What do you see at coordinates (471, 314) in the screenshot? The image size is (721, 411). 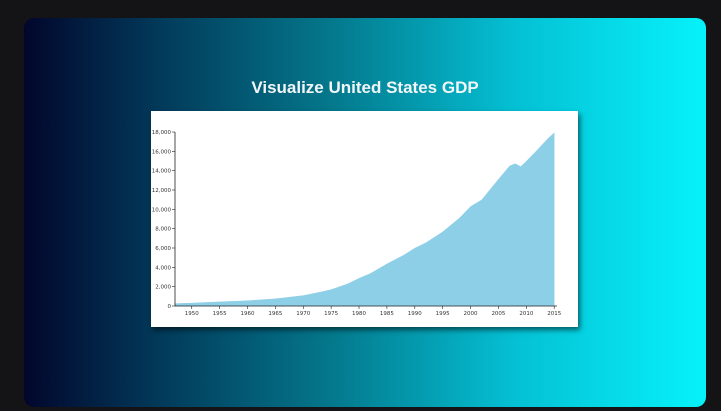 I see `x-tick-label: 2000` at bounding box center [471, 314].